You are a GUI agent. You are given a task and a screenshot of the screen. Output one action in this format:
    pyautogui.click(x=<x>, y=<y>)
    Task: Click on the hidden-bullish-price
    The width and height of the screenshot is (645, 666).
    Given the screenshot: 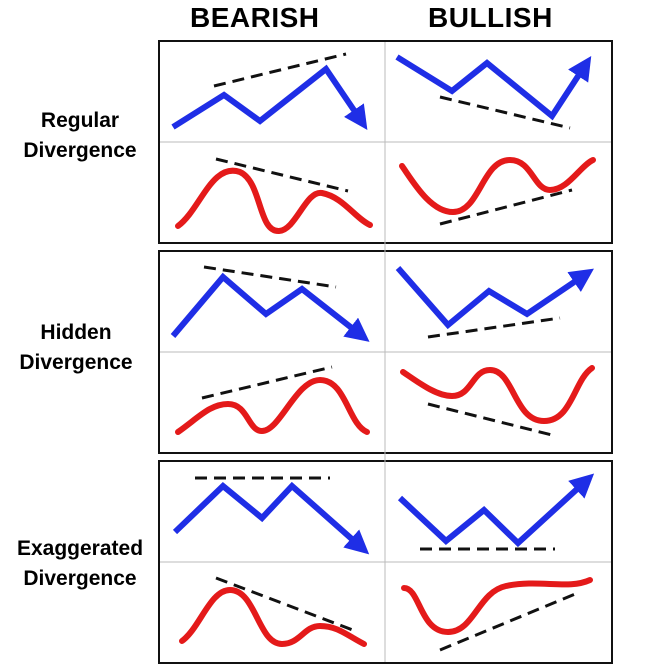 What is the action you would take?
    pyautogui.click(x=494, y=302)
    